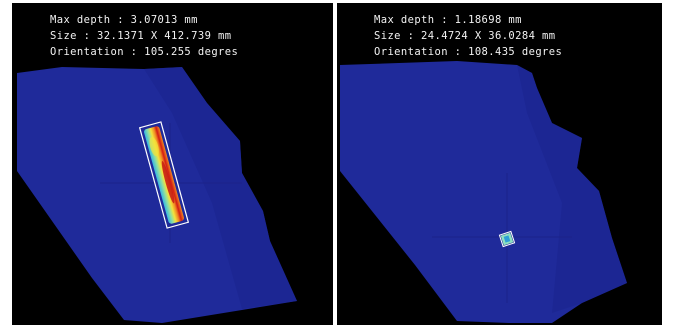 The width and height of the screenshot is (674, 329). What do you see at coordinates (168, 182) in the screenshot?
I see `heat-core-left` at bounding box center [168, 182].